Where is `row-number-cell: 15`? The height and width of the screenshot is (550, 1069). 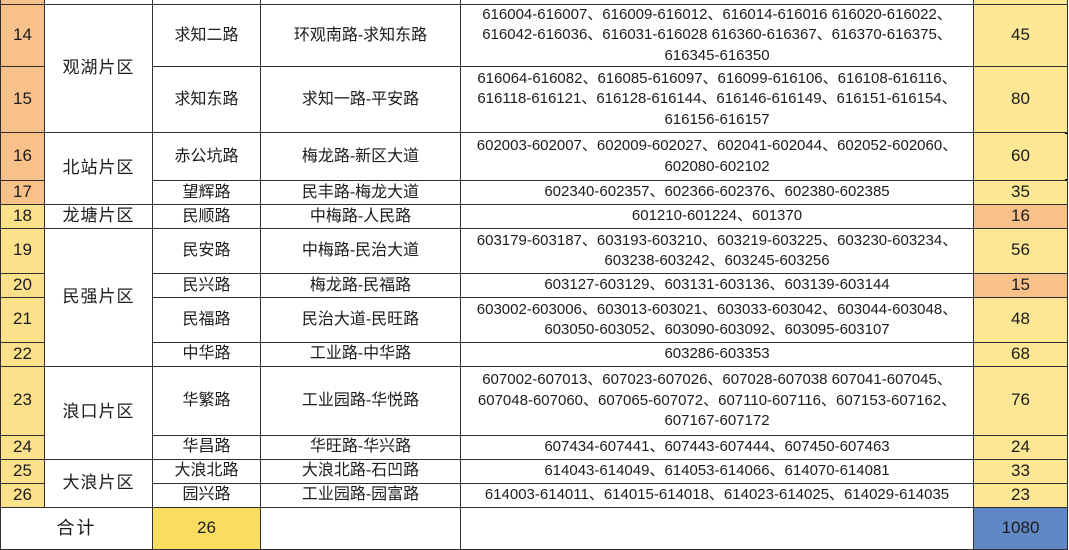
row-number-cell: 15 is located at coordinates (22, 99).